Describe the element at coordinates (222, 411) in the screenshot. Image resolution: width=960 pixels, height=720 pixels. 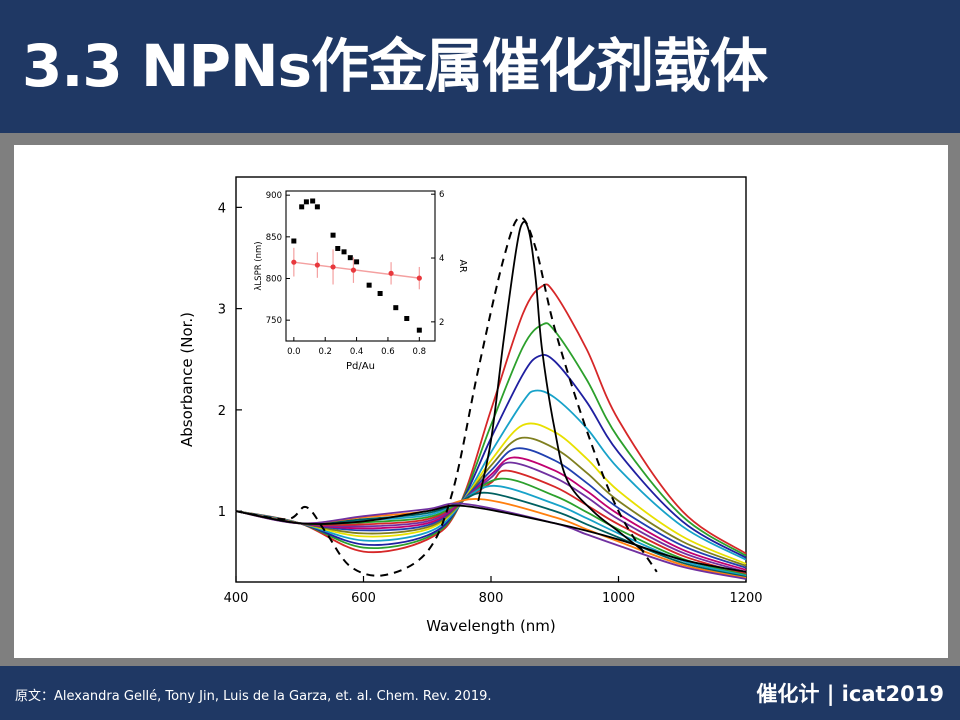
I see `y-tick-label: 2` at that location.